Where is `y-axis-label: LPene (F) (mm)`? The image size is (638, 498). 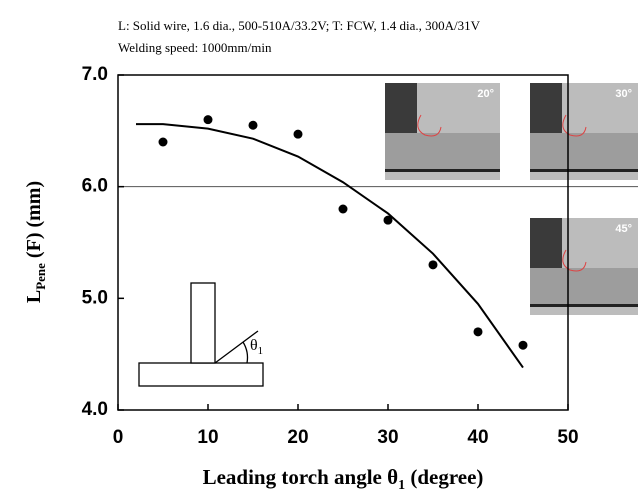
y-axis-label: LPene (F) (mm) is located at coordinates (35, 242).